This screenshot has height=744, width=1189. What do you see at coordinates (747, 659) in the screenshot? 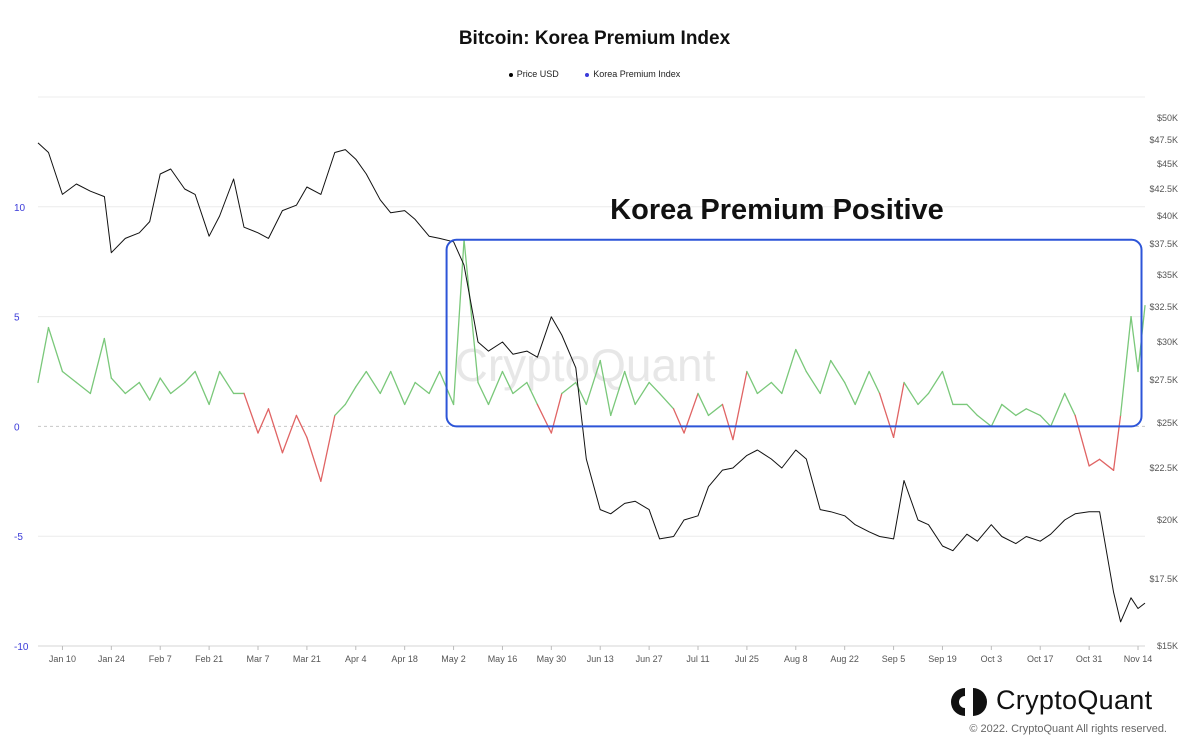
I see `x-tick-14: Jul 25` at bounding box center [747, 659].